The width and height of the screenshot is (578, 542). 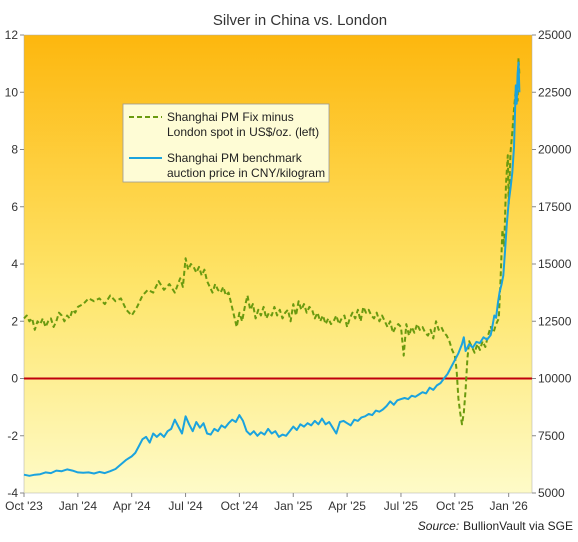 What do you see at coordinates (14, 264) in the screenshot?
I see `y-left-tick-label: 4` at bounding box center [14, 264].